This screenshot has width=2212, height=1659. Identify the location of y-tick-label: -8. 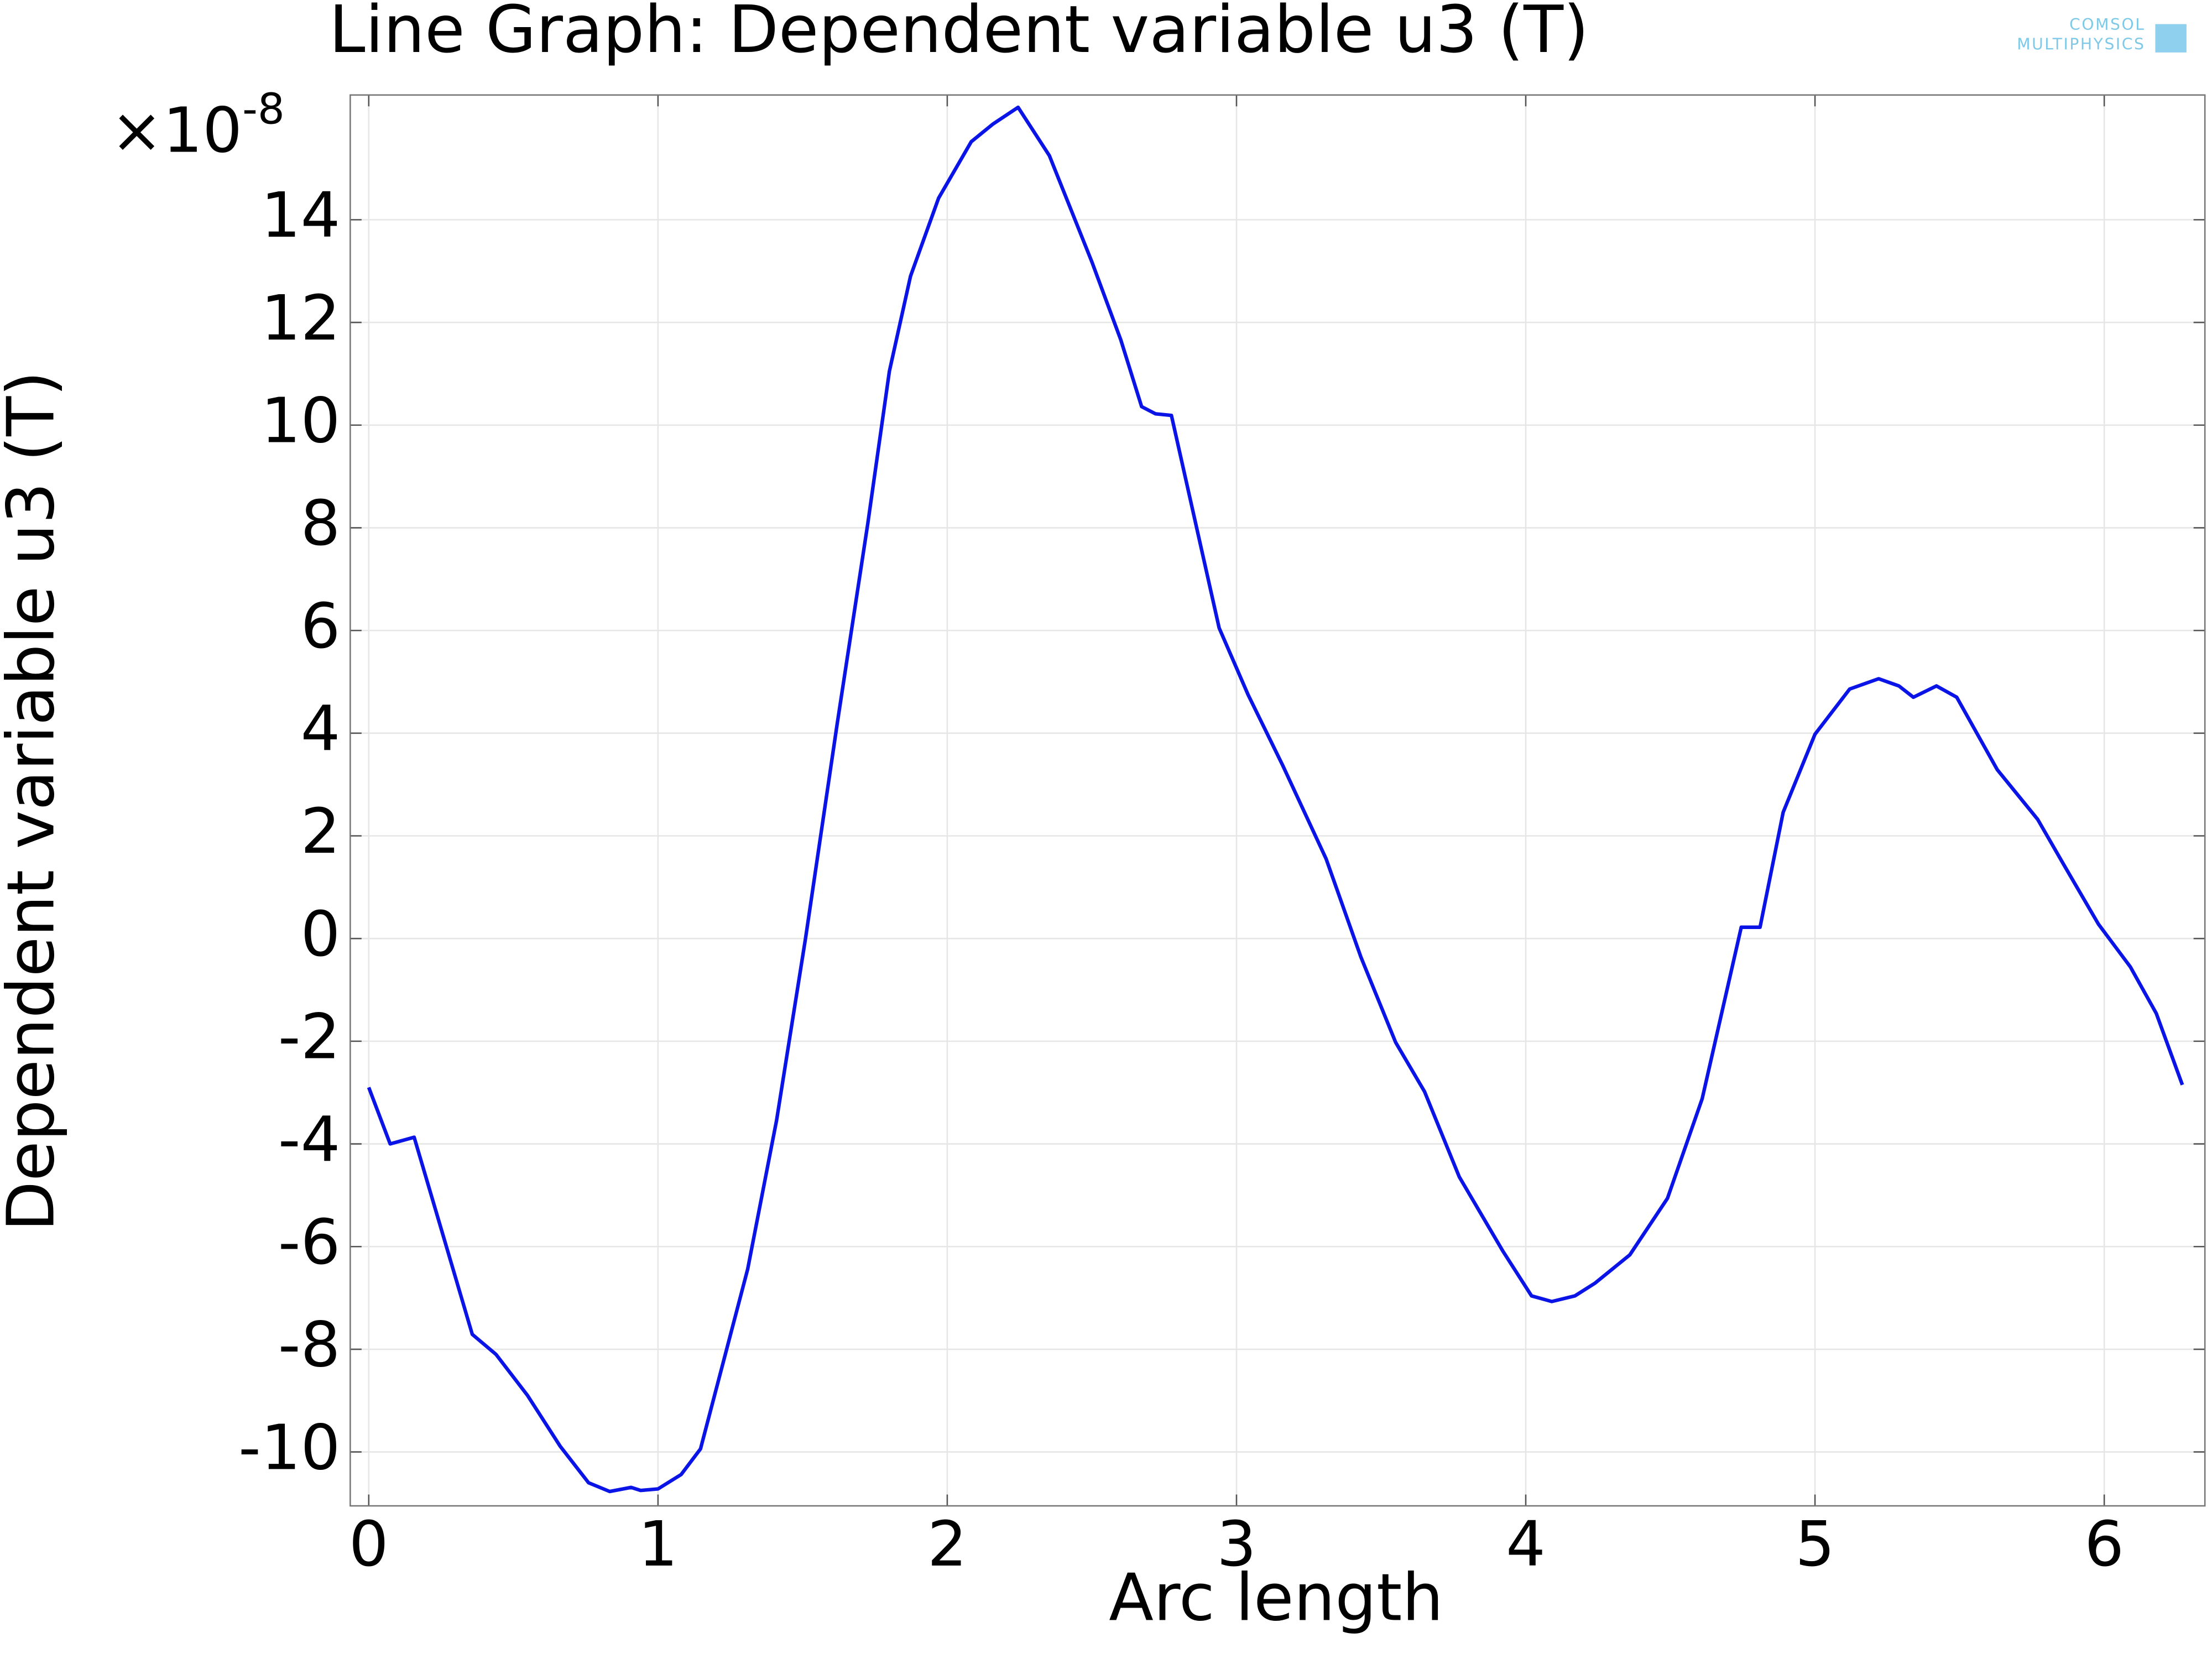
(309, 1344).